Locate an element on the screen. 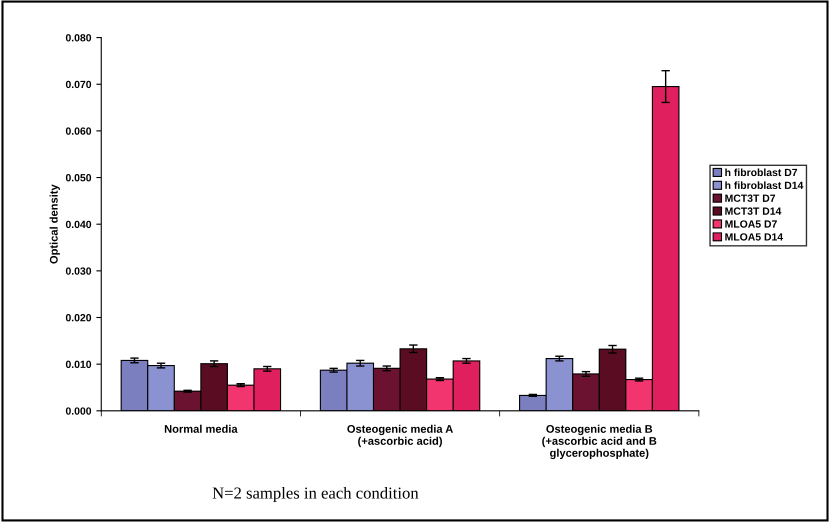  y-tick-label: 0.030 is located at coordinates (79, 271).